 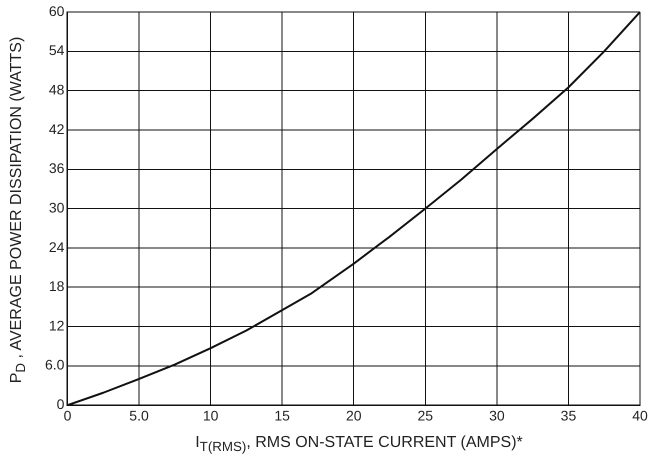 I want to click on x-tick-label: 20, so click(x=354, y=415).